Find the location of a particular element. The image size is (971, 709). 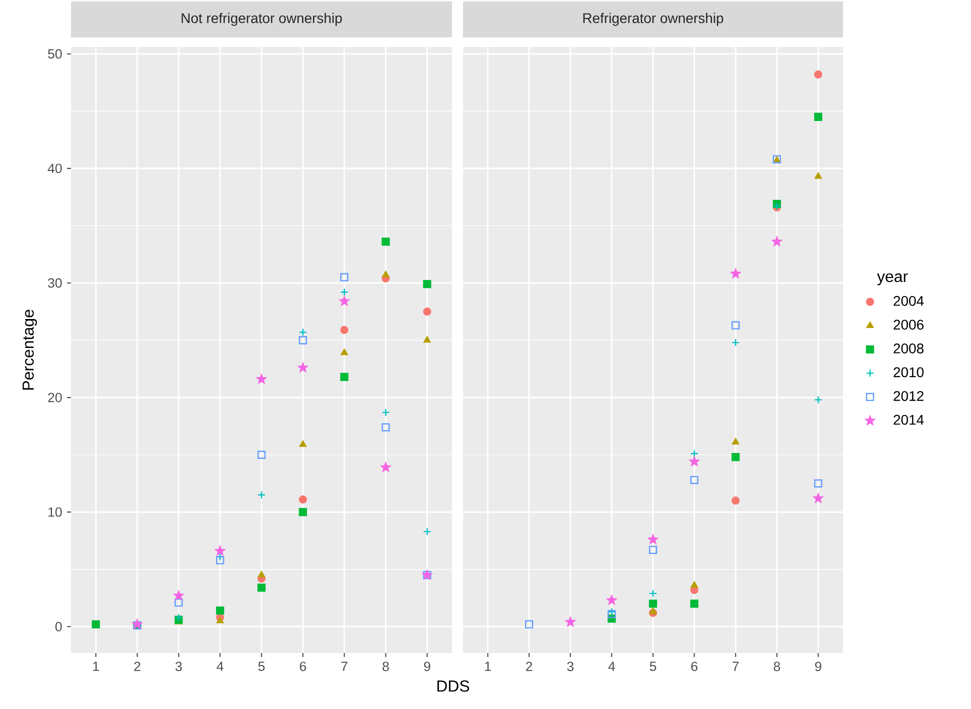

y-tick-label: 0 is located at coordinates (58, 627).